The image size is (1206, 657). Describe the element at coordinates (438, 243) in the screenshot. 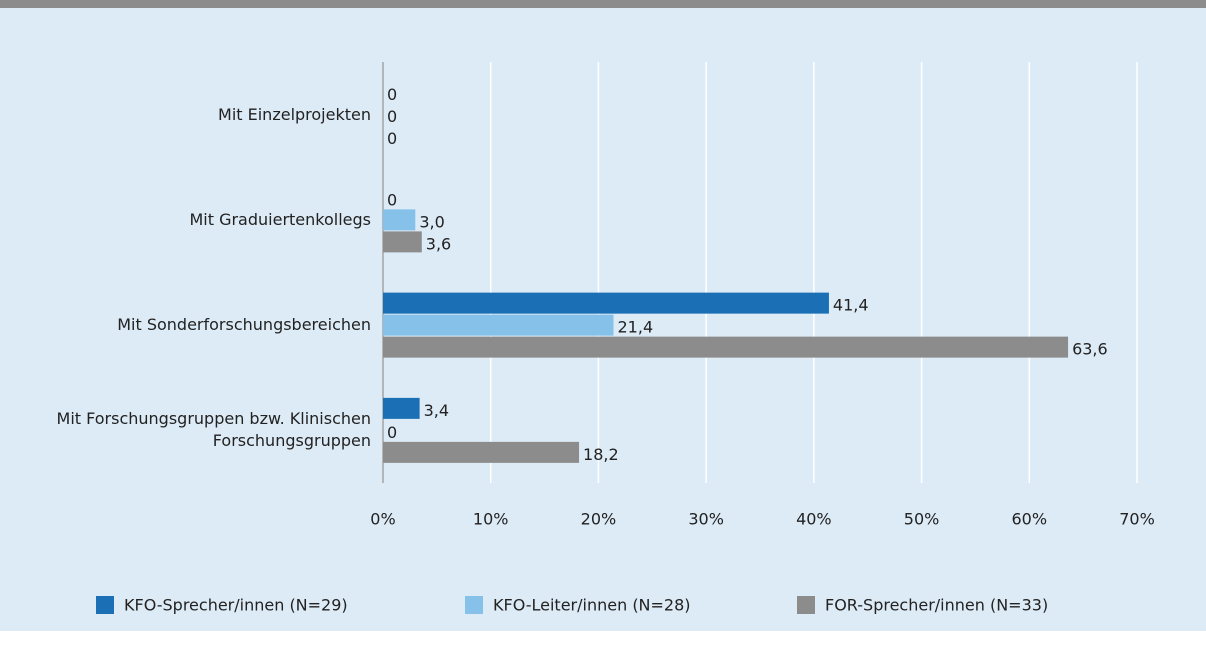

I see `value-label: 3,6` at that location.